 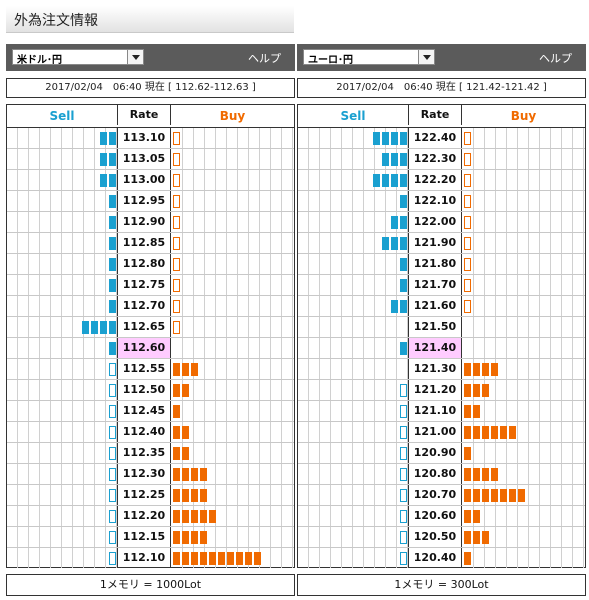 I want to click on rate-cell: 112.30, so click(x=144, y=474).